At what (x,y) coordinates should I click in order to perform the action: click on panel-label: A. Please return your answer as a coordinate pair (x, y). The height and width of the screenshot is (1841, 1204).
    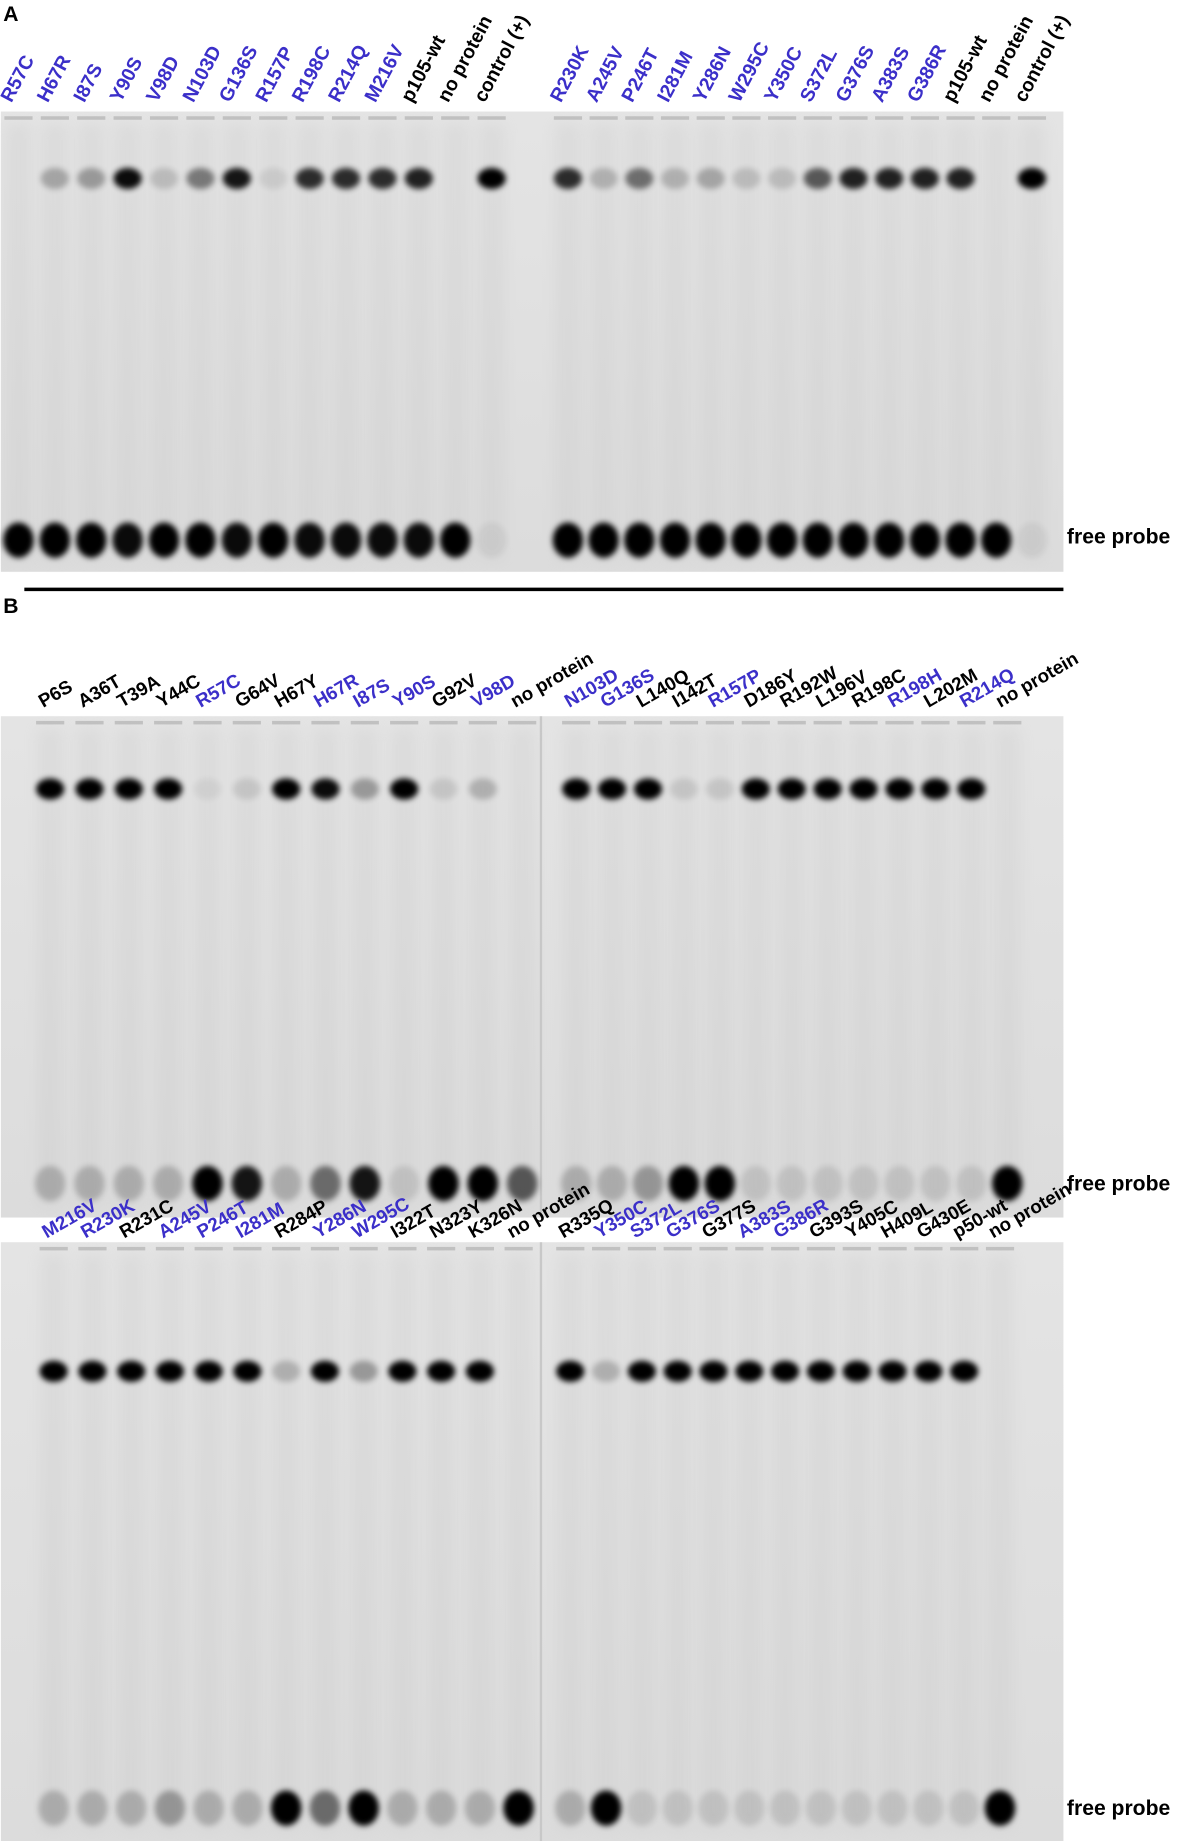
    Looking at the image, I should click on (10, 14).